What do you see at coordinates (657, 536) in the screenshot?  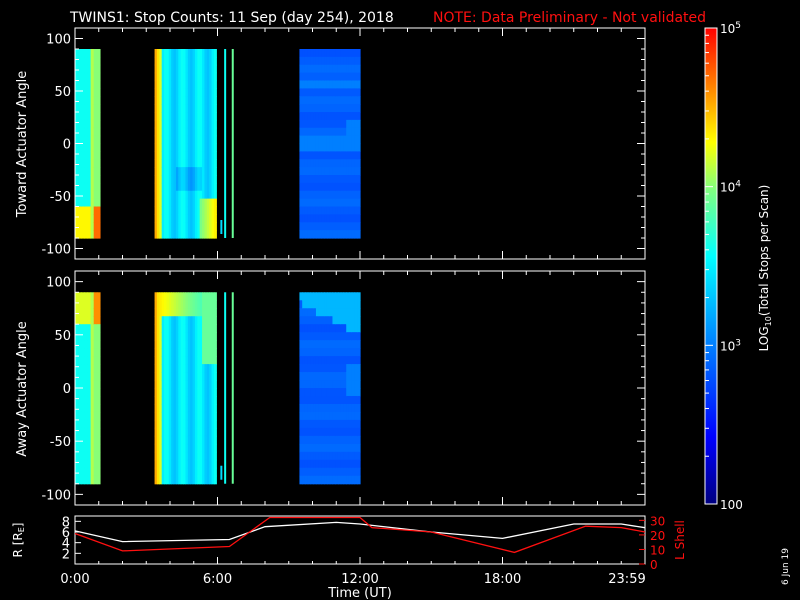 I see `lshell-tick-label: 20` at bounding box center [657, 536].